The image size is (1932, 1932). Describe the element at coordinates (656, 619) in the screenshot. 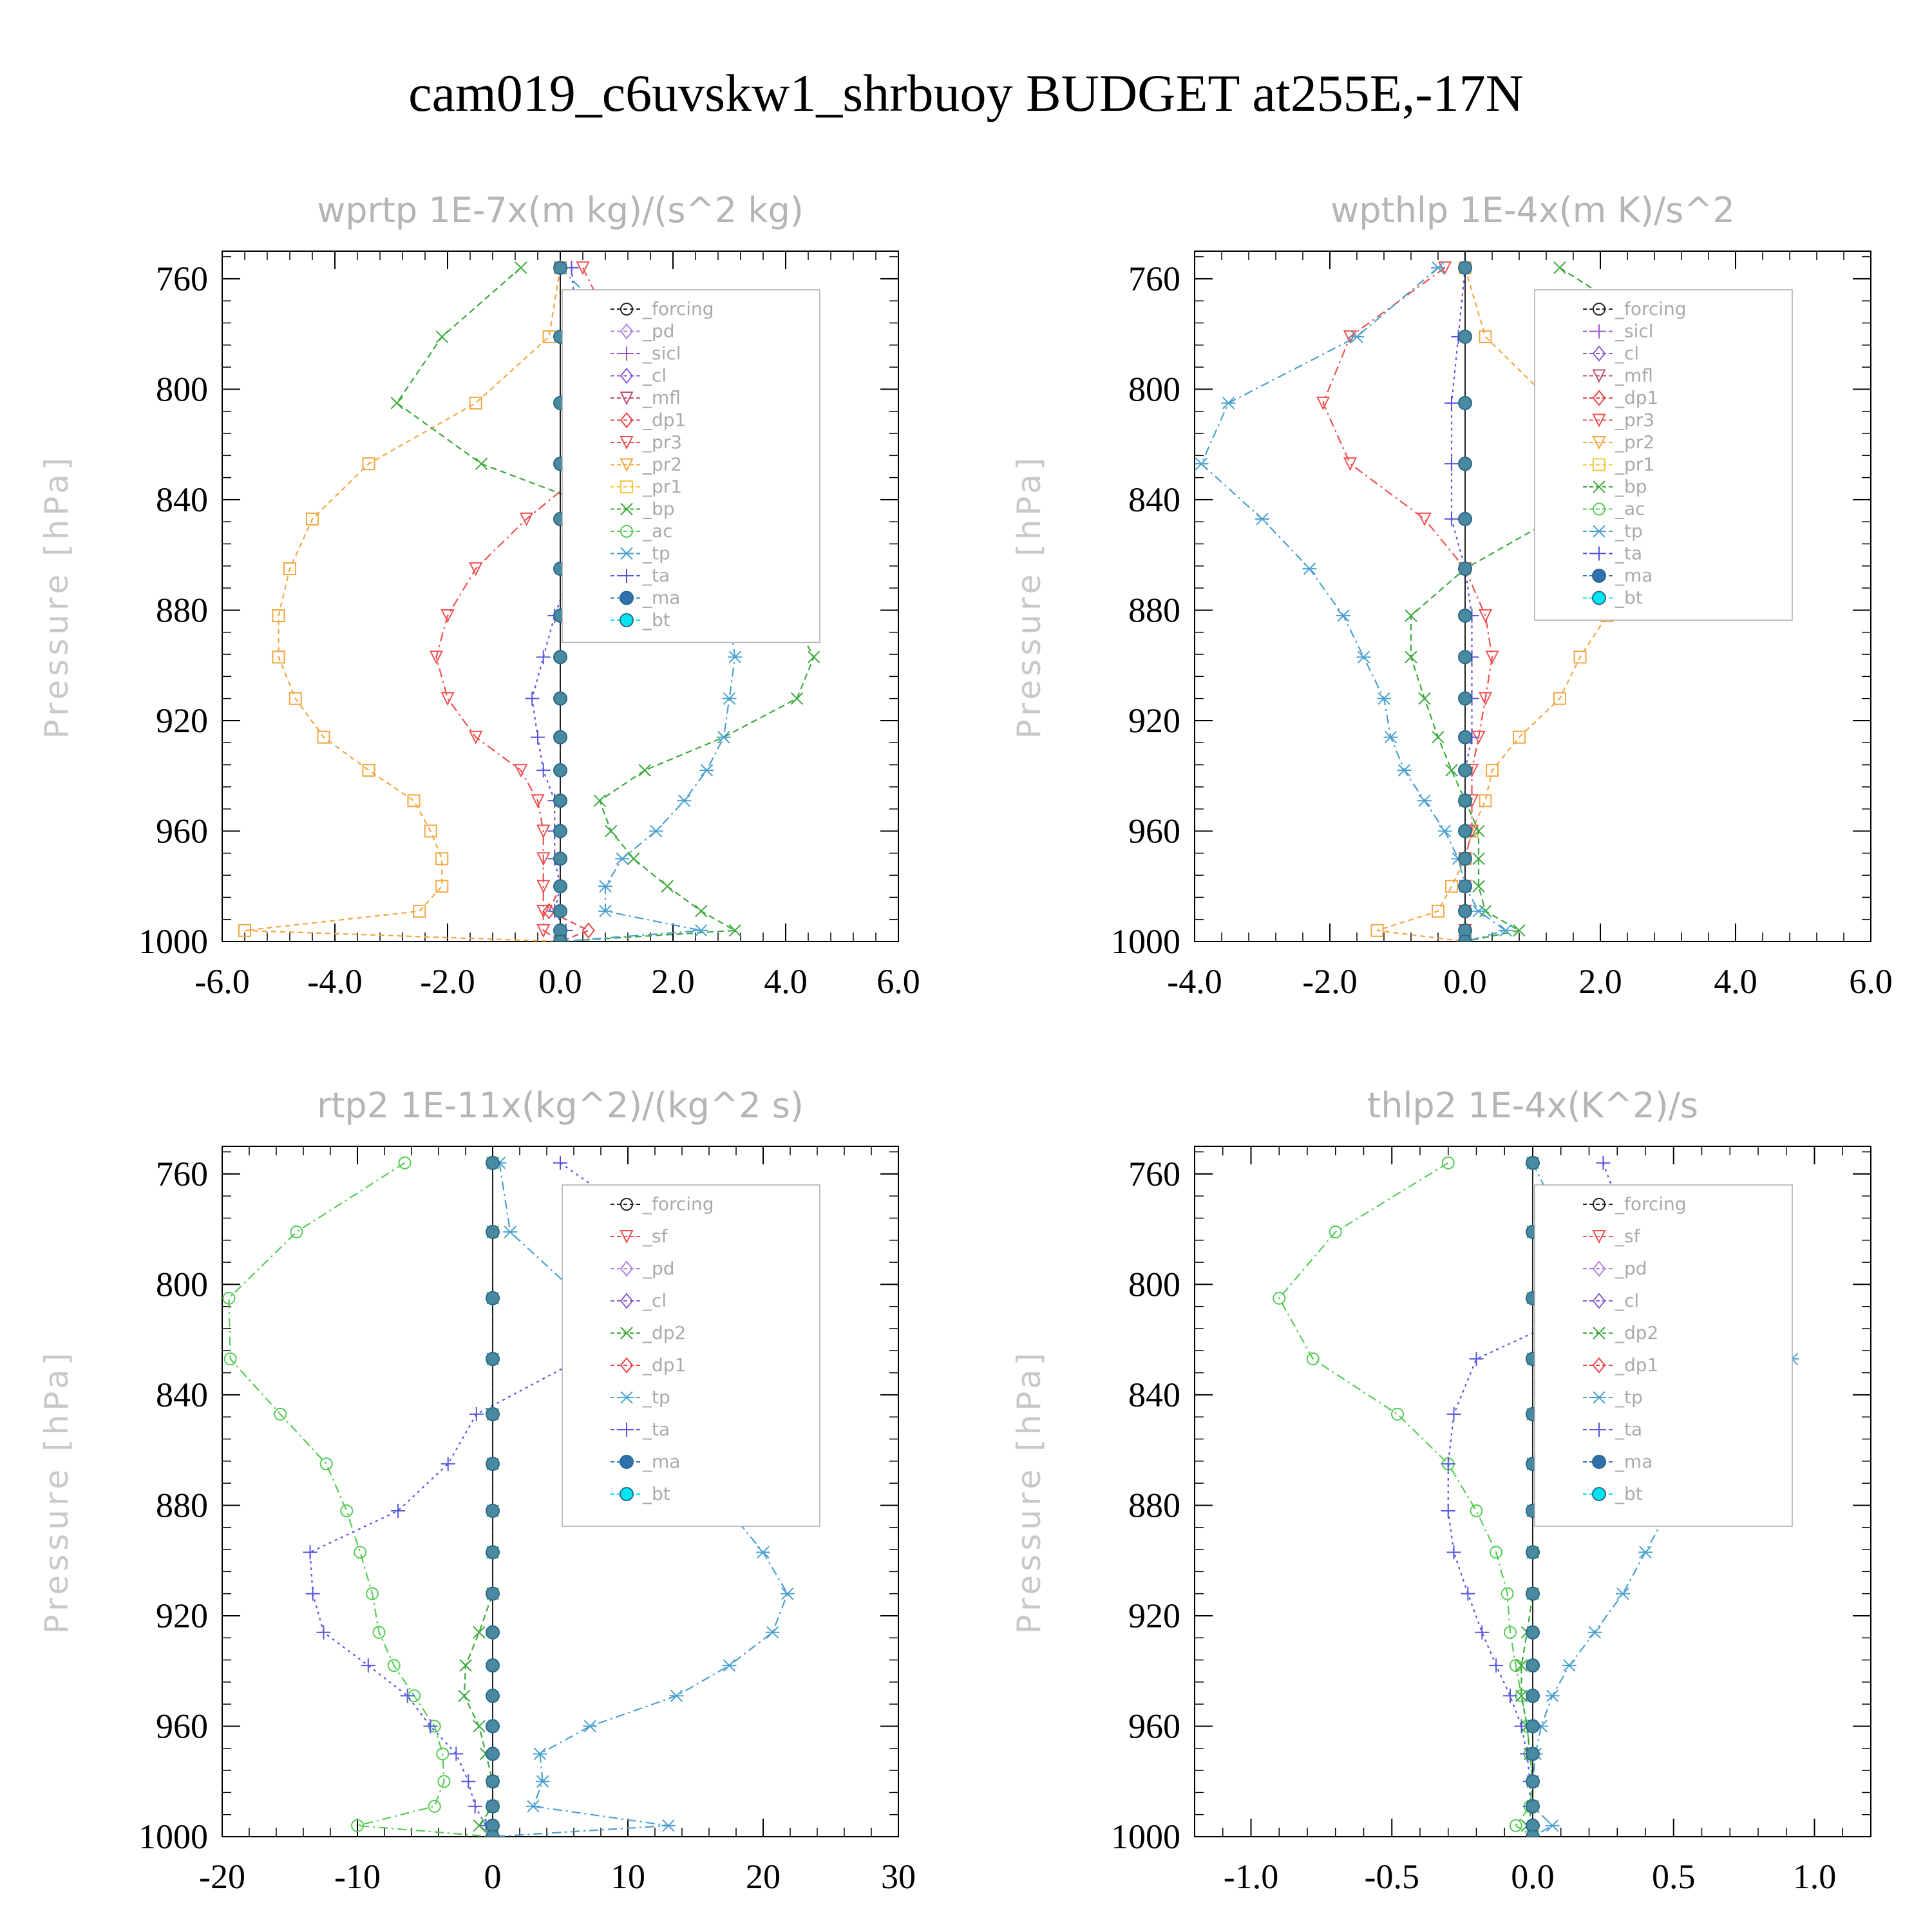

I see `legend-label: _bt` at that location.